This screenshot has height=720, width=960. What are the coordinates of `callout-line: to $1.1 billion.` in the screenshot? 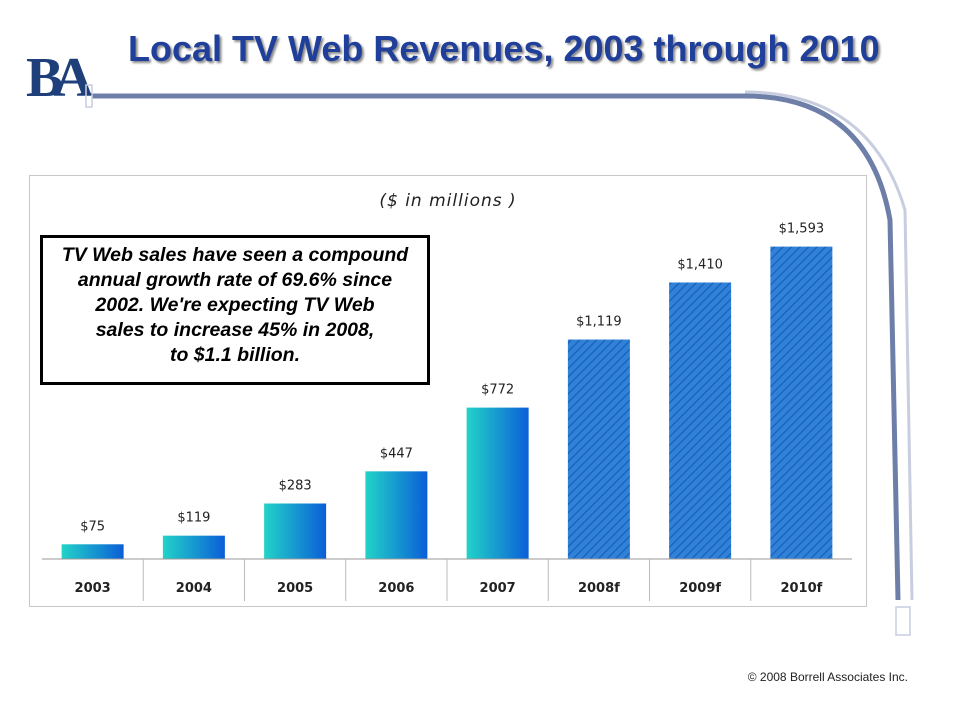 It's located at (235, 355).